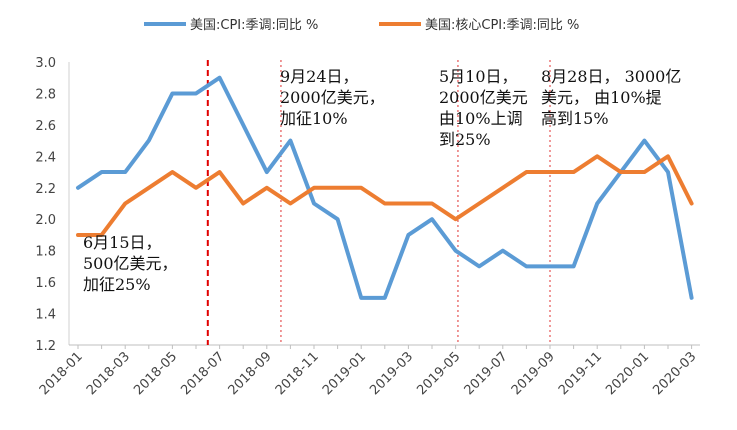  I want to click on x-tick-label: 2018-11, so click(297, 373).